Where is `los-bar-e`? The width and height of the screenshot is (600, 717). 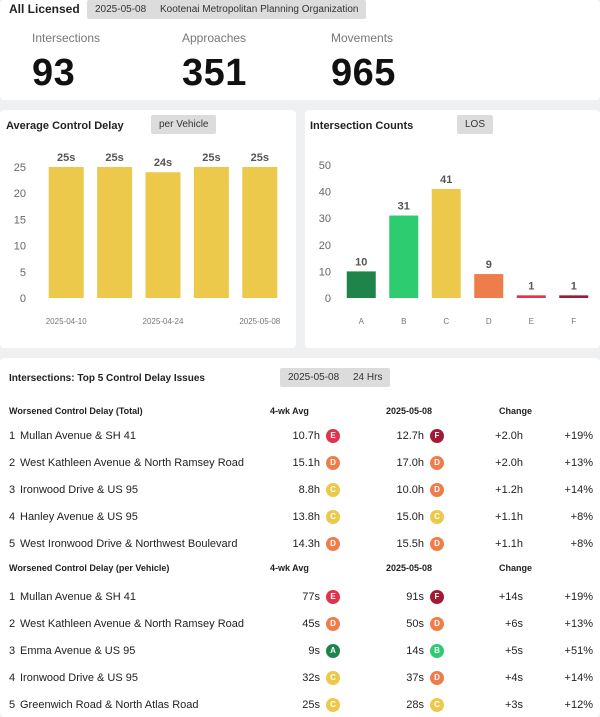 los-bar-e is located at coordinates (531, 296).